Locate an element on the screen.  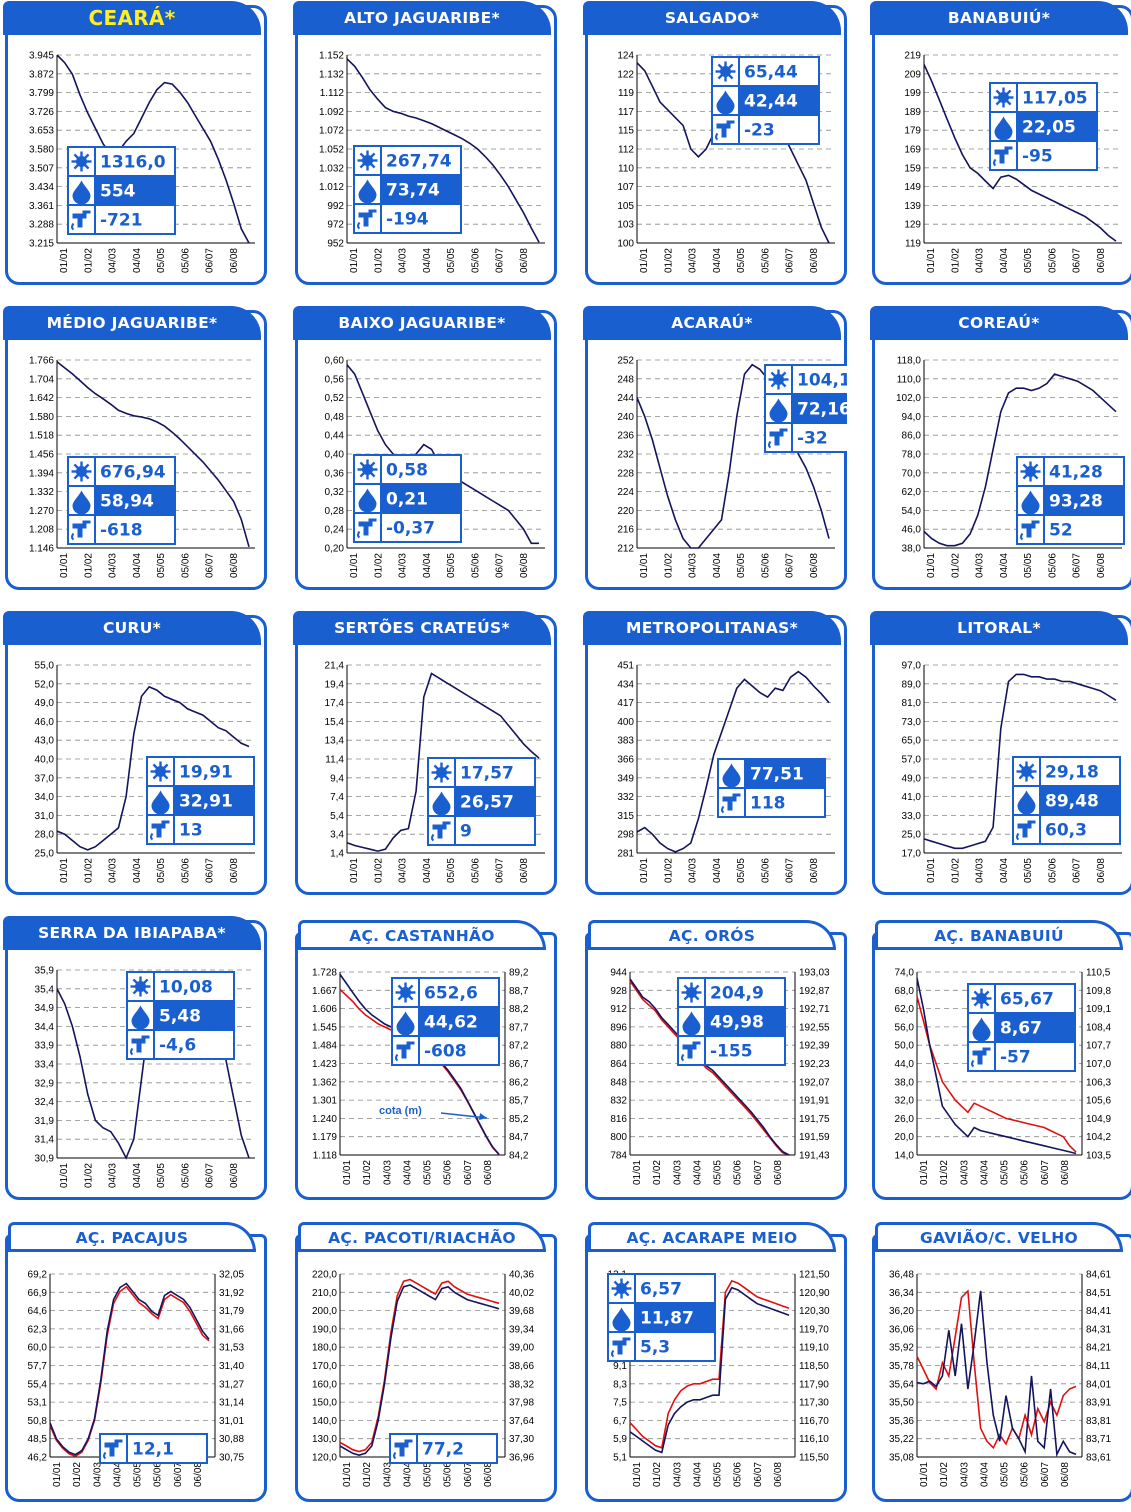
y-tick-label: 816 is located at coordinates (618, 1119).